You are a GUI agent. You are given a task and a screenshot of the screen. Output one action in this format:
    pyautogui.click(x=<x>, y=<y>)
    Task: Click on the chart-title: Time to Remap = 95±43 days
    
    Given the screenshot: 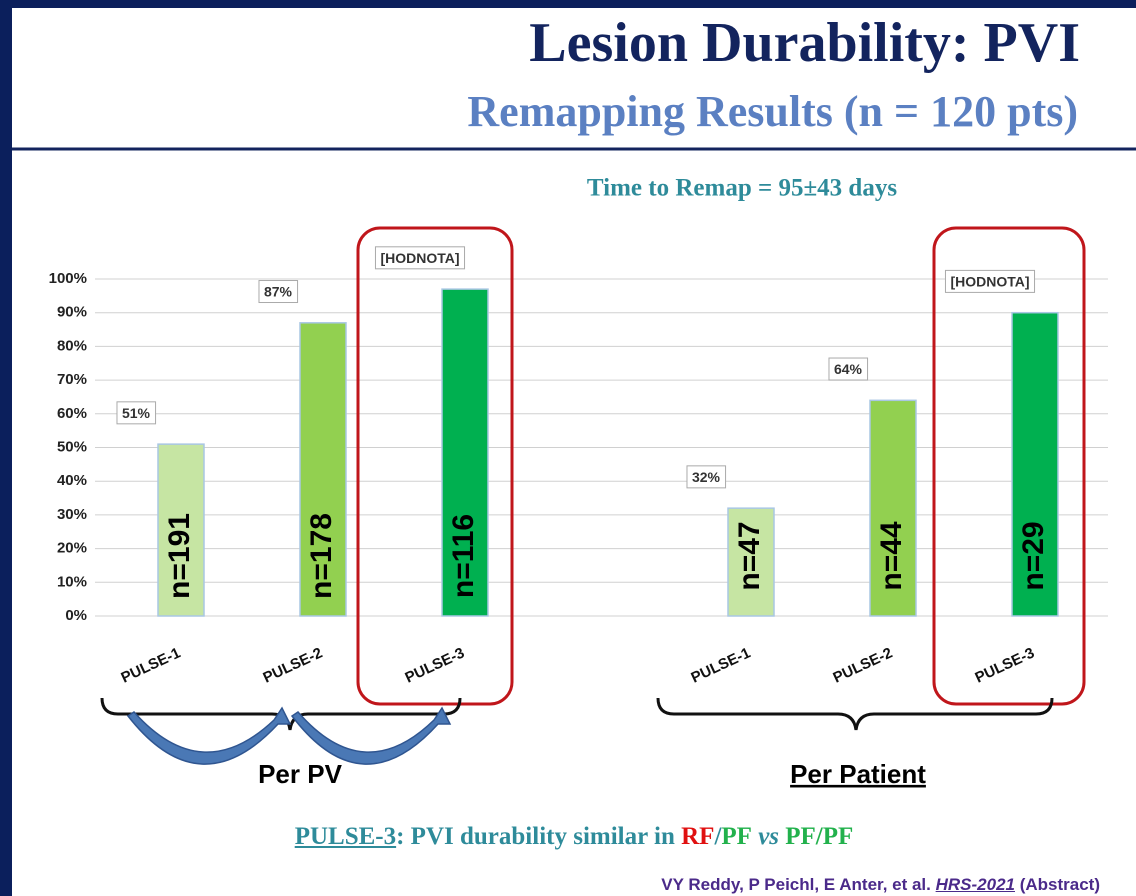 What is the action you would take?
    pyautogui.click(x=742, y=188)
    